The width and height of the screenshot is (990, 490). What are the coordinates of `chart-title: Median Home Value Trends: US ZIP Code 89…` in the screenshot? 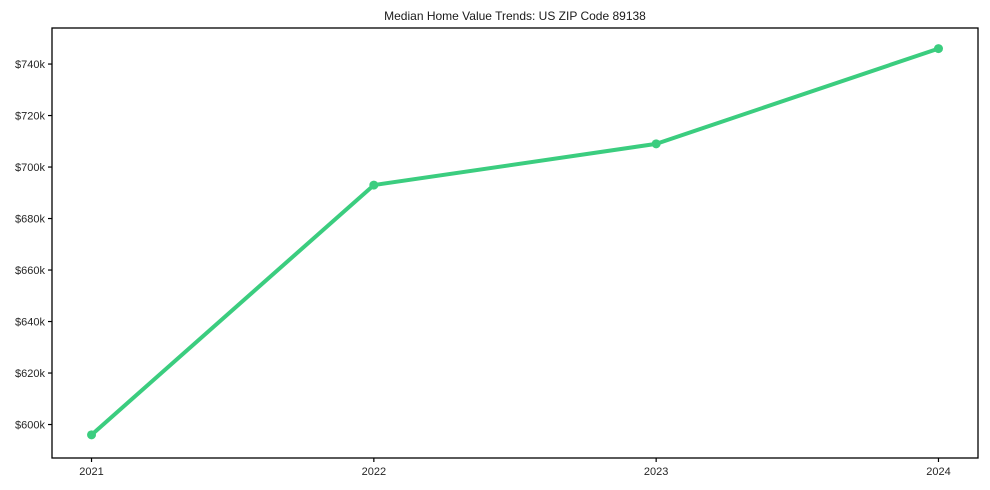 It's located at (515, 16).